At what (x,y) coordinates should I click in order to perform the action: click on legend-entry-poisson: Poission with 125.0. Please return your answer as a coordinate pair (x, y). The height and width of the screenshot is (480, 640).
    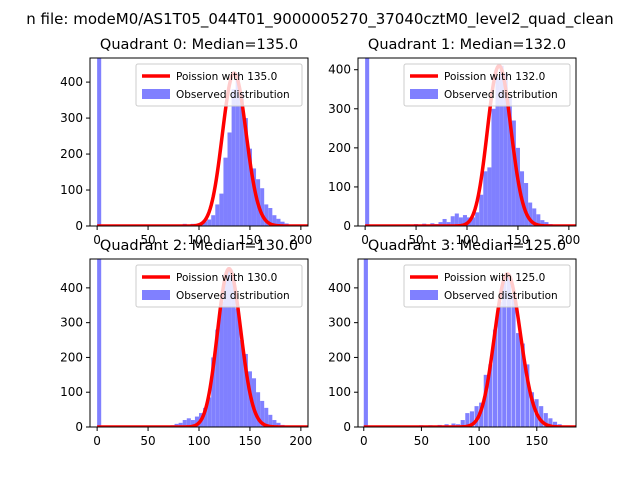
    Looking at the image, I should click on (494, 278).